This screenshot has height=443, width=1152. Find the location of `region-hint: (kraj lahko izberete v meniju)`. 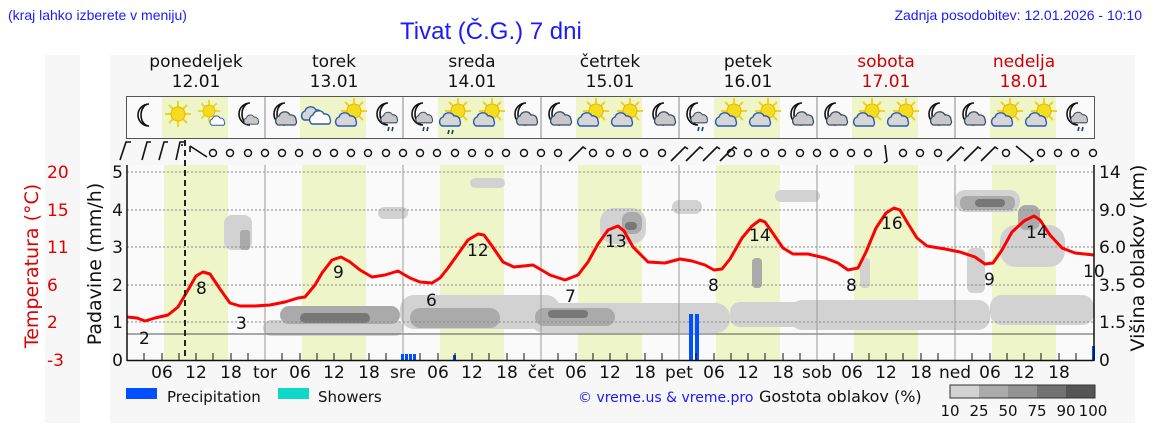

region-hint: (kraj lahko izberete v meniju) is located at coordinates (97, 15).